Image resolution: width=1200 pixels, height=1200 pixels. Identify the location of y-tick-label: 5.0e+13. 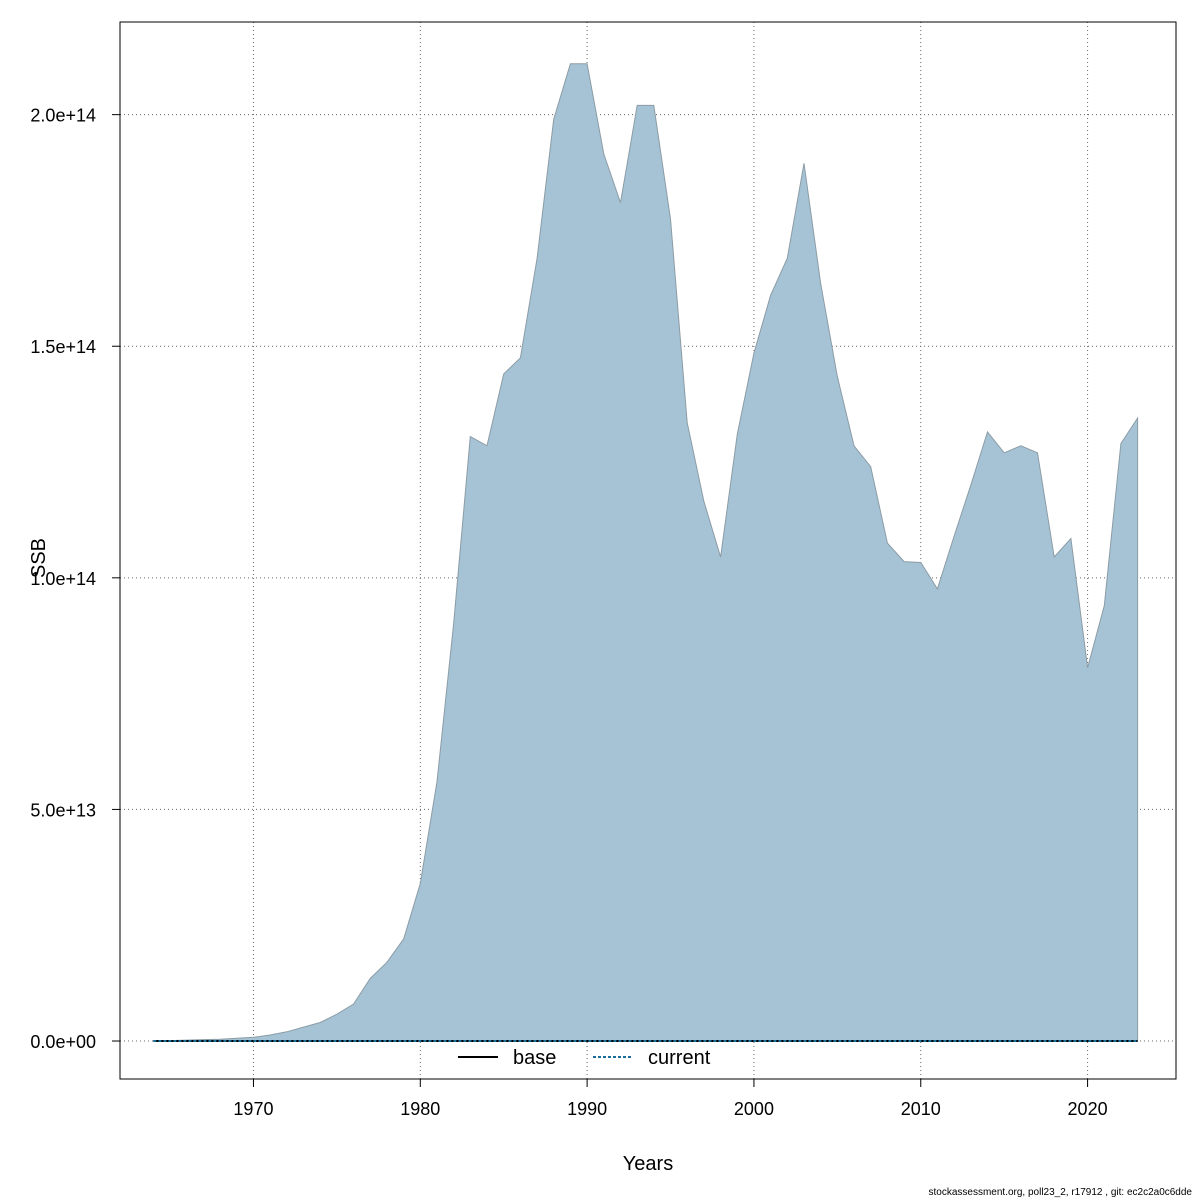
(63, 810).